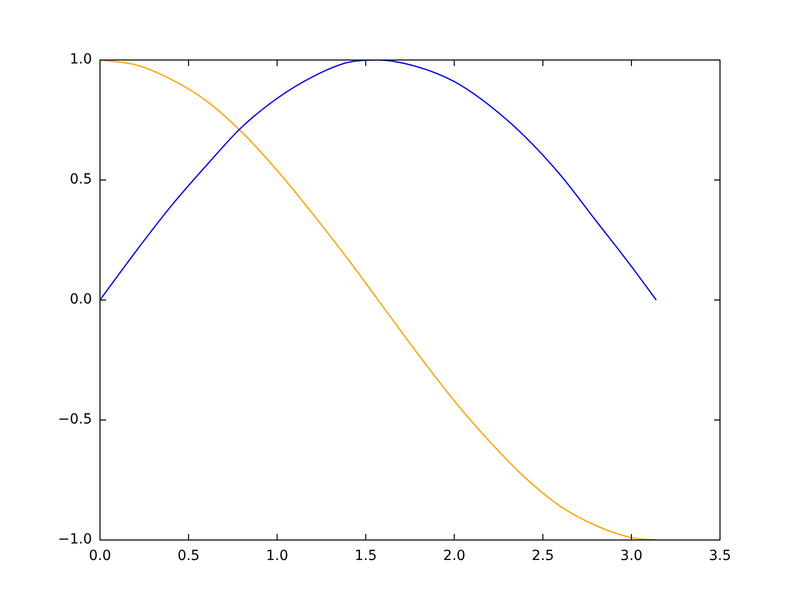 The width and height of the screenshot is (800, 600). I want to click on x-tick-label: 3.5, so click(720, 556).